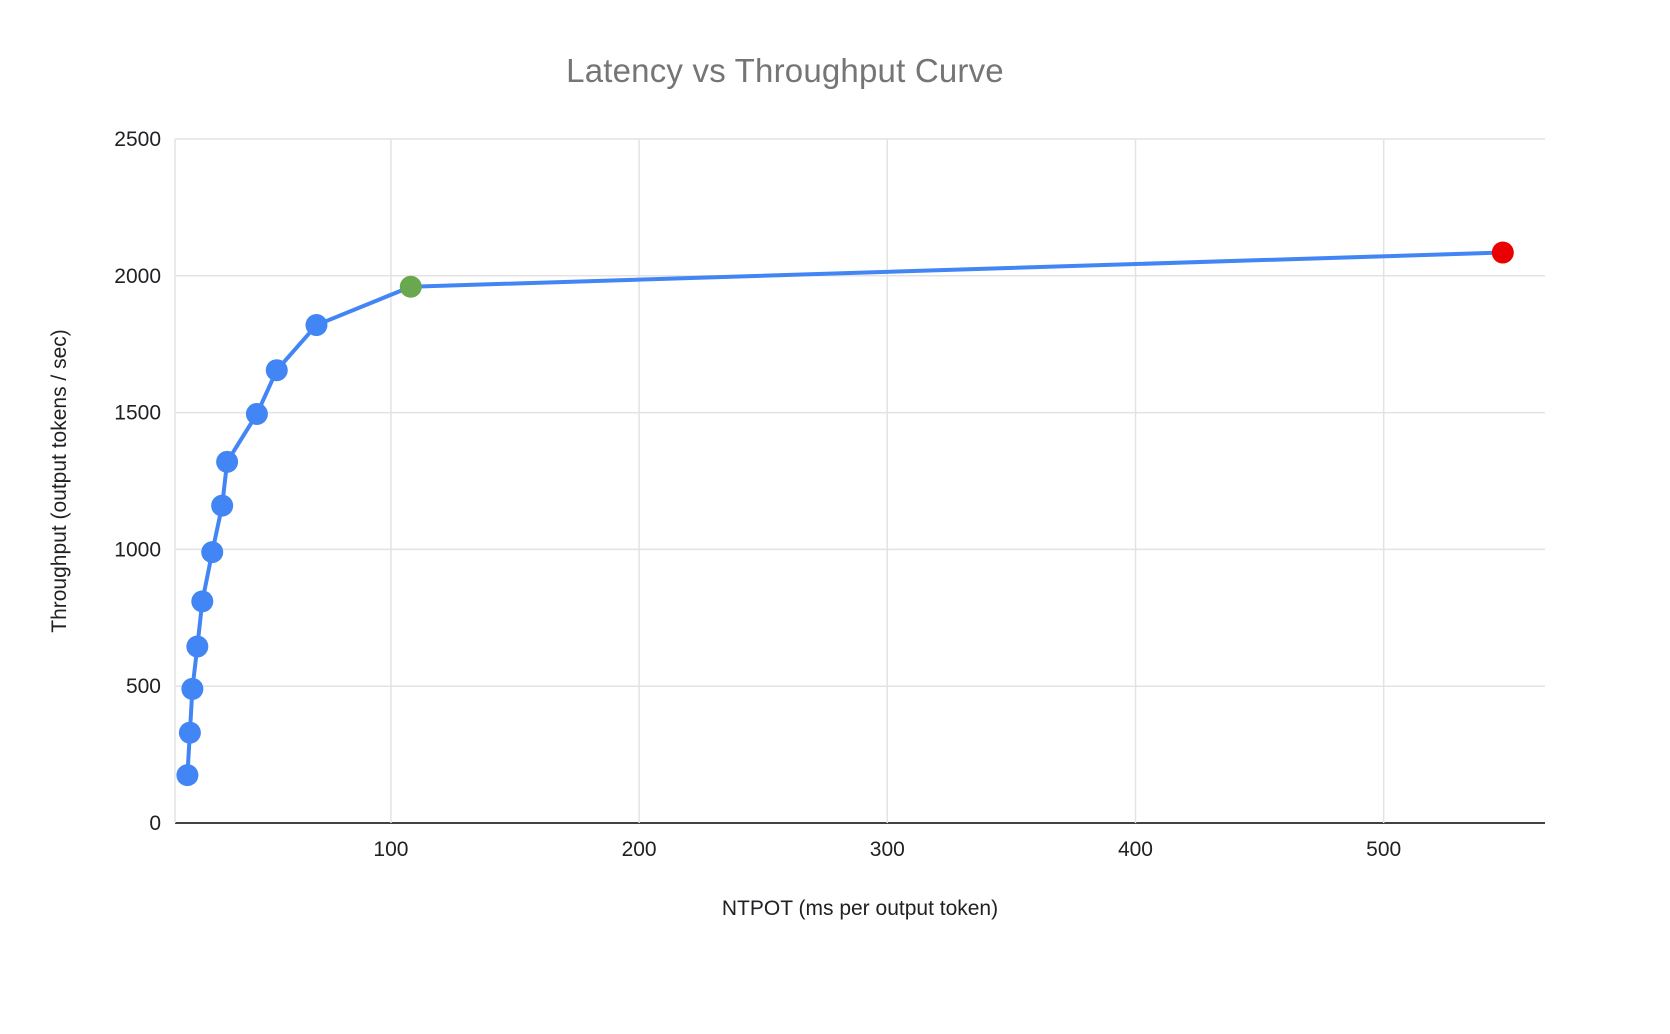  Describe the element at coordinates (639, 849) in the screenshot. I see `x-tick-label-200: 200` at that location.